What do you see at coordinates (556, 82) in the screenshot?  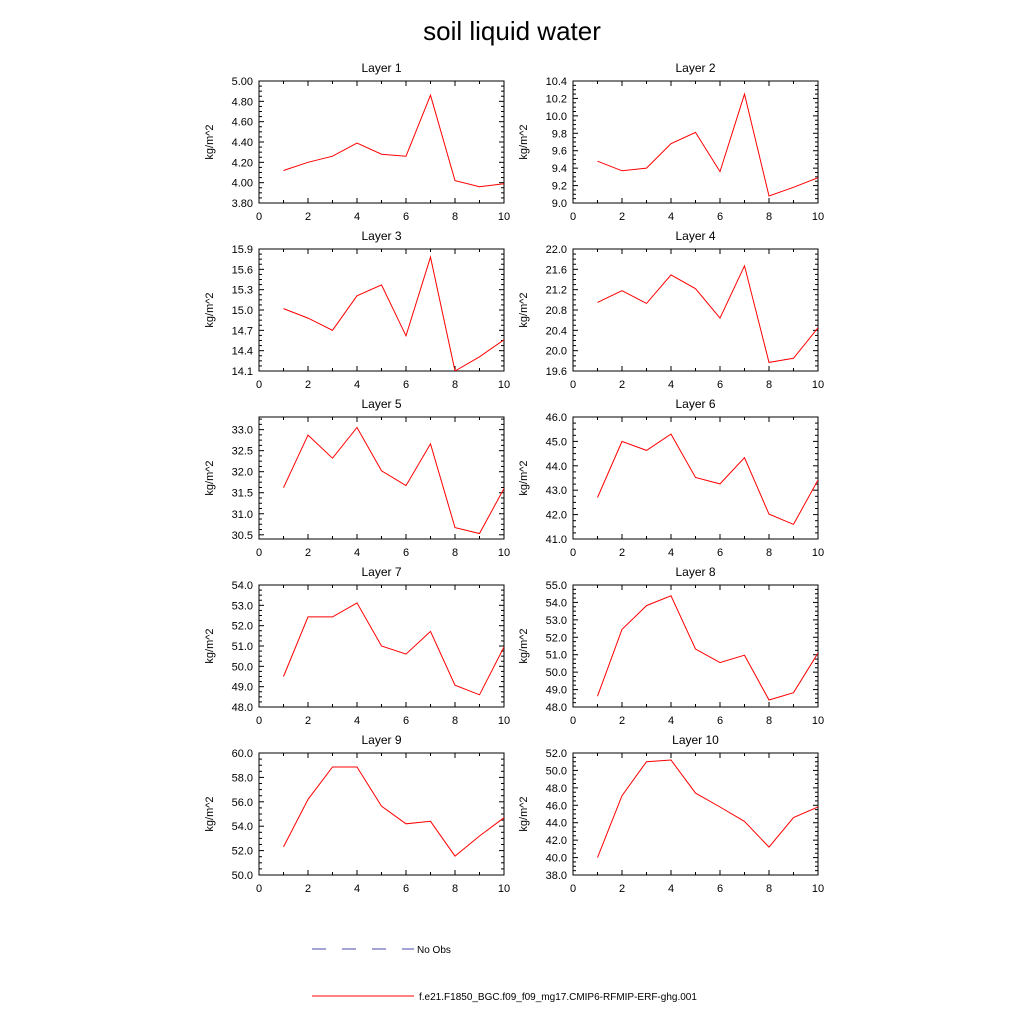 I see `y-tick-label: 10.4` at bounding box center [556, 82].